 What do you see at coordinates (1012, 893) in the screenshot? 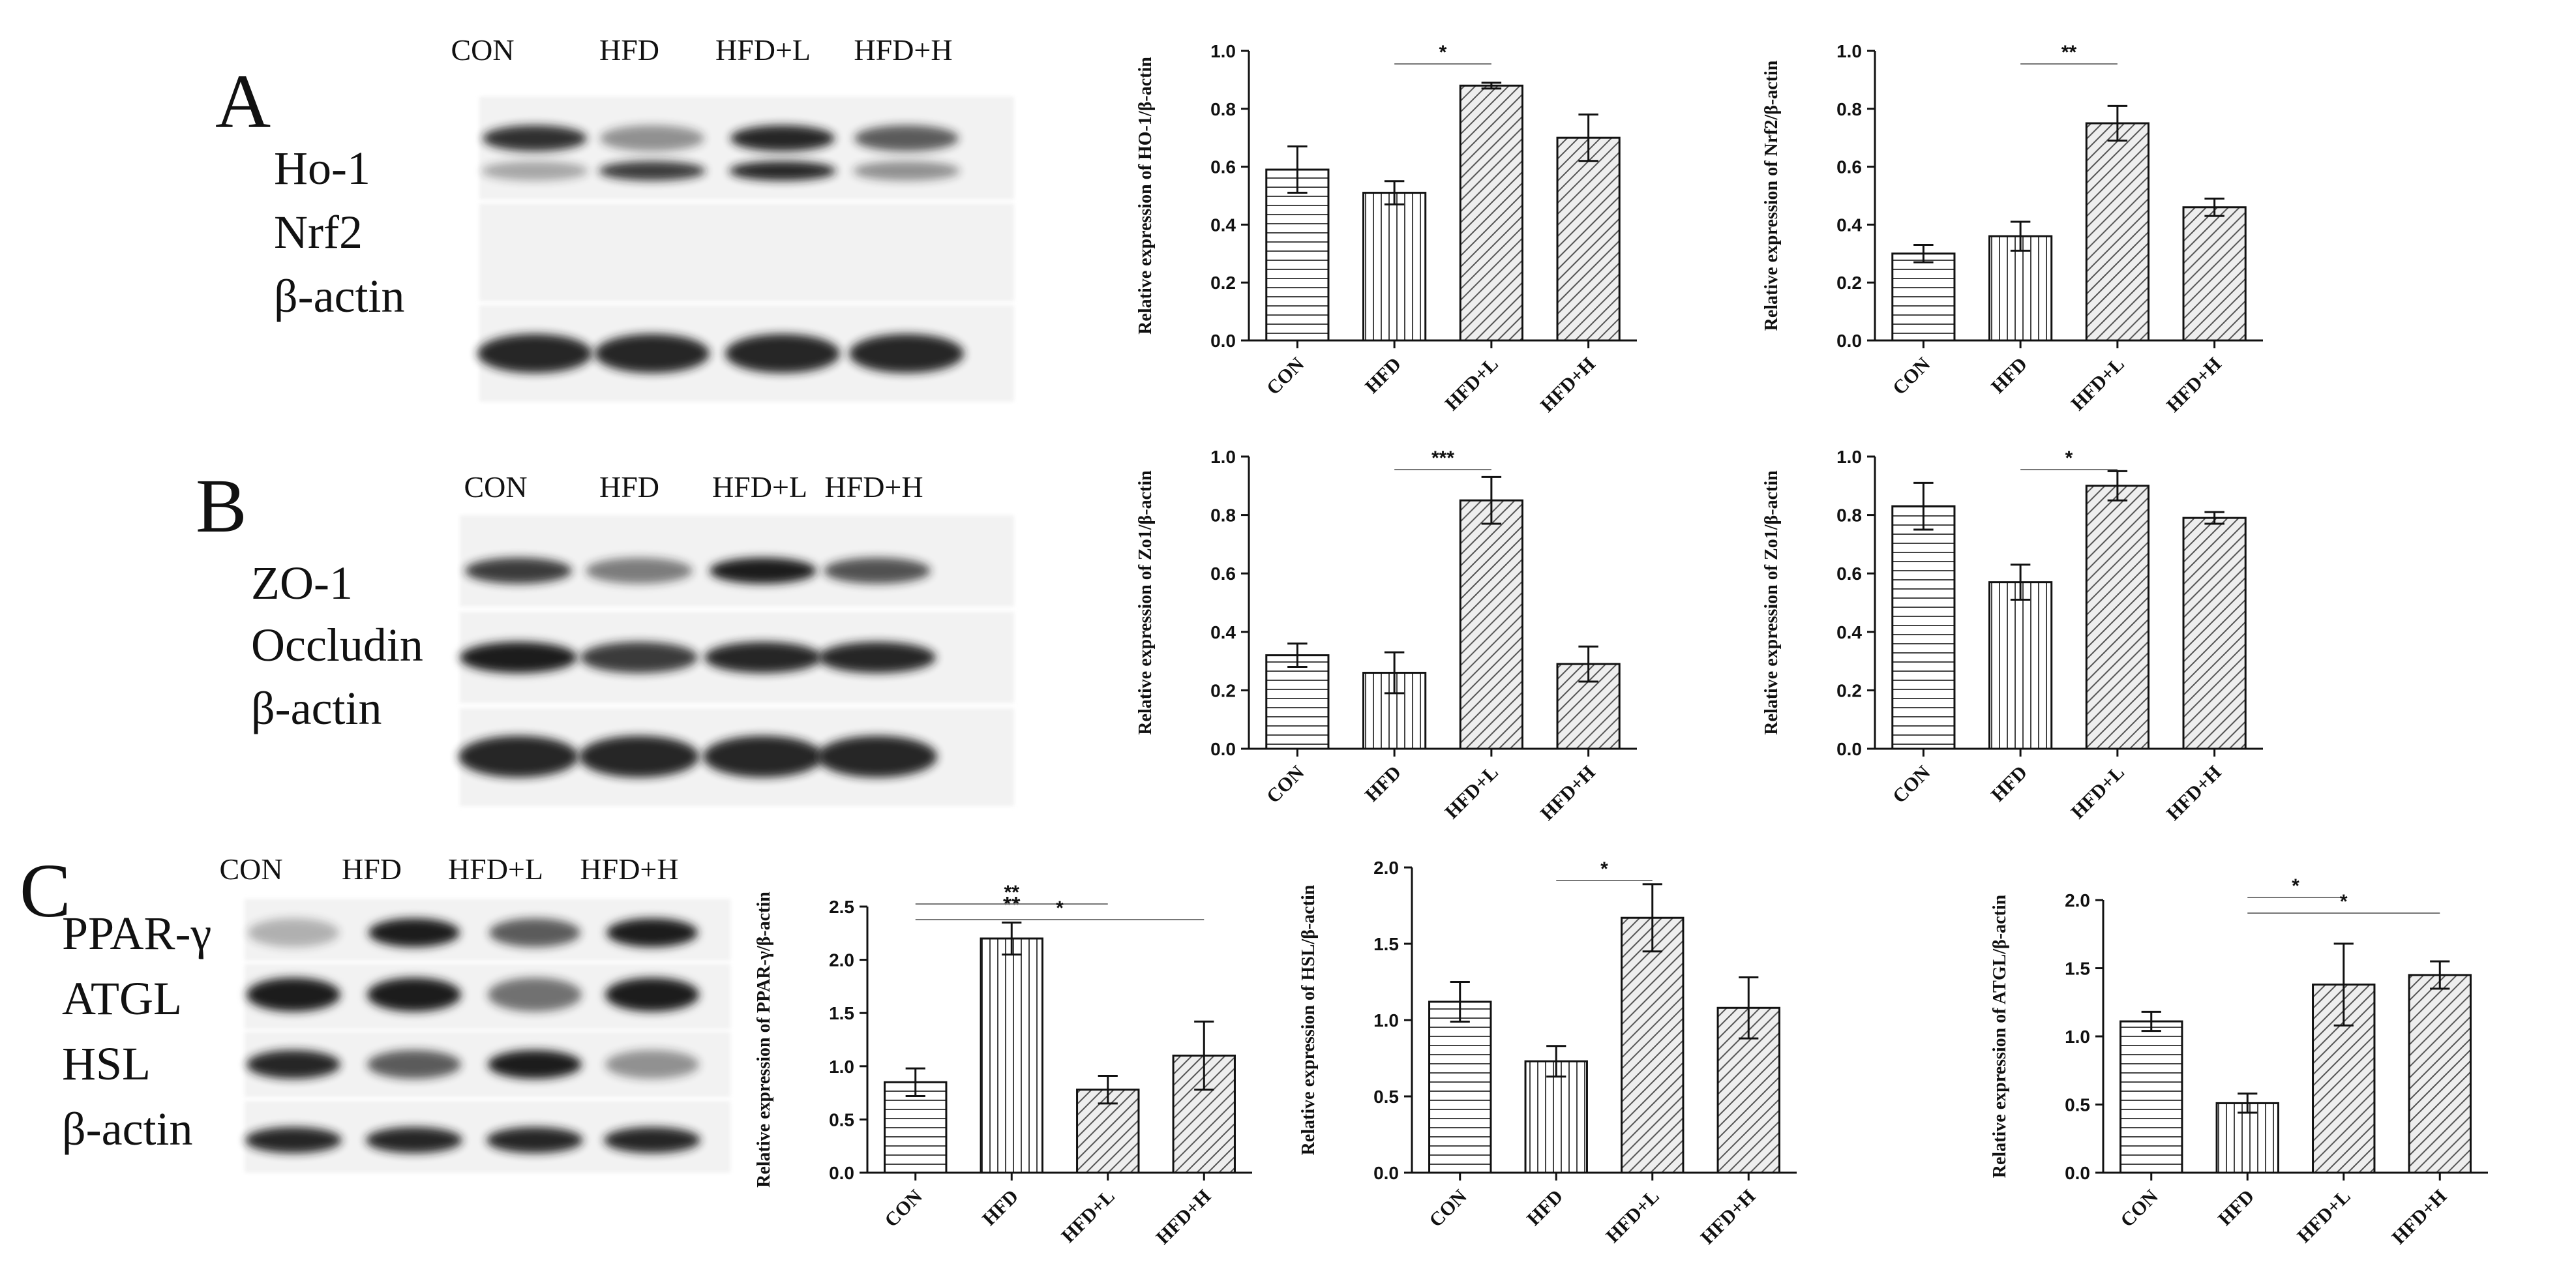
I see `significance-label: **` at bounding box center [1012, 893].